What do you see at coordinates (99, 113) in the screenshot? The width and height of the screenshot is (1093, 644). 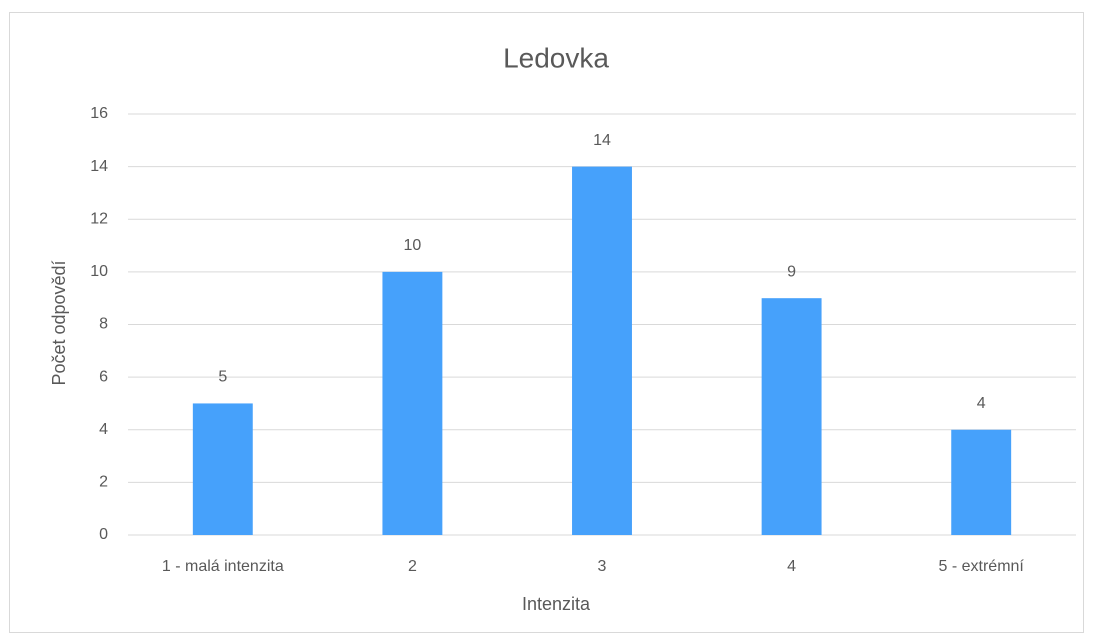 I see `y-tick-label: 16` at bounding box center [99, 113].